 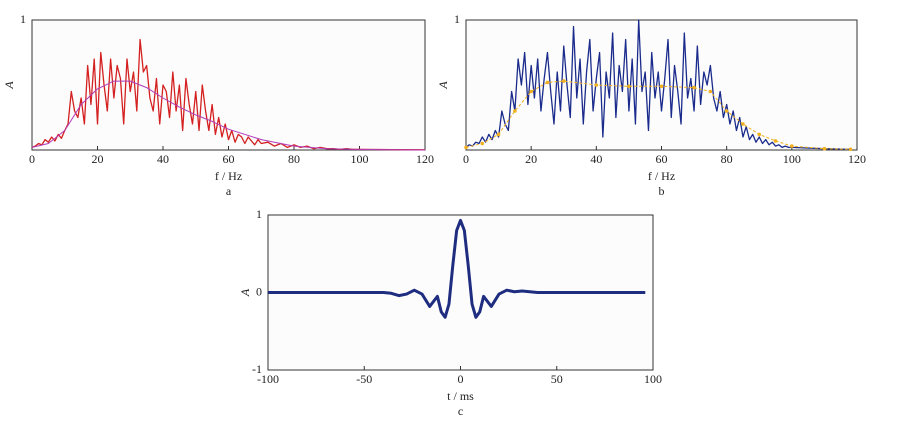 I want to click on plot-frame, so click(x=228, y=85).